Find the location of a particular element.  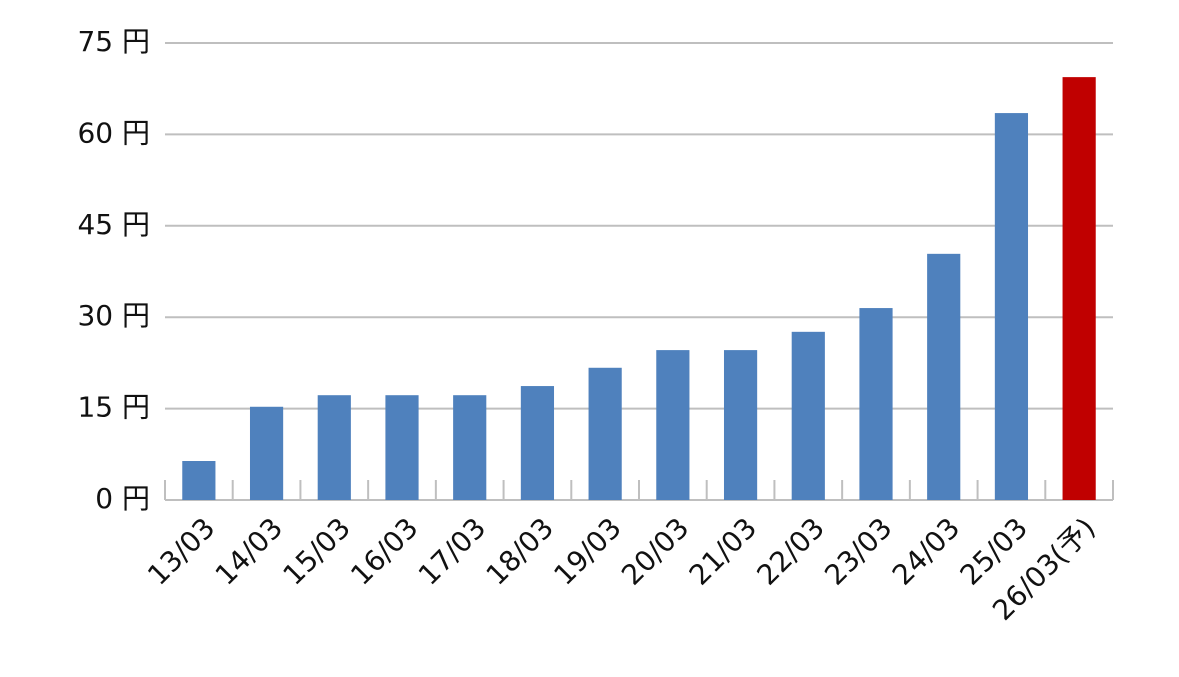

x-tick-label: 22/03 is located at coordinates (790, 551).